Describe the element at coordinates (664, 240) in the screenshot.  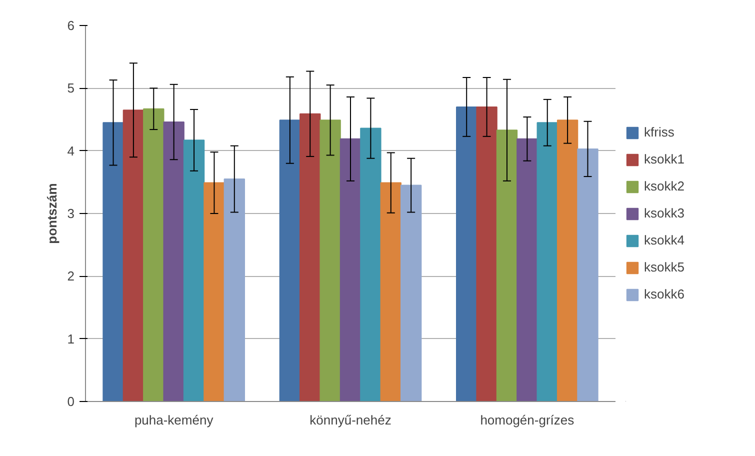
I see `legend-label: ksokk4` at that location.